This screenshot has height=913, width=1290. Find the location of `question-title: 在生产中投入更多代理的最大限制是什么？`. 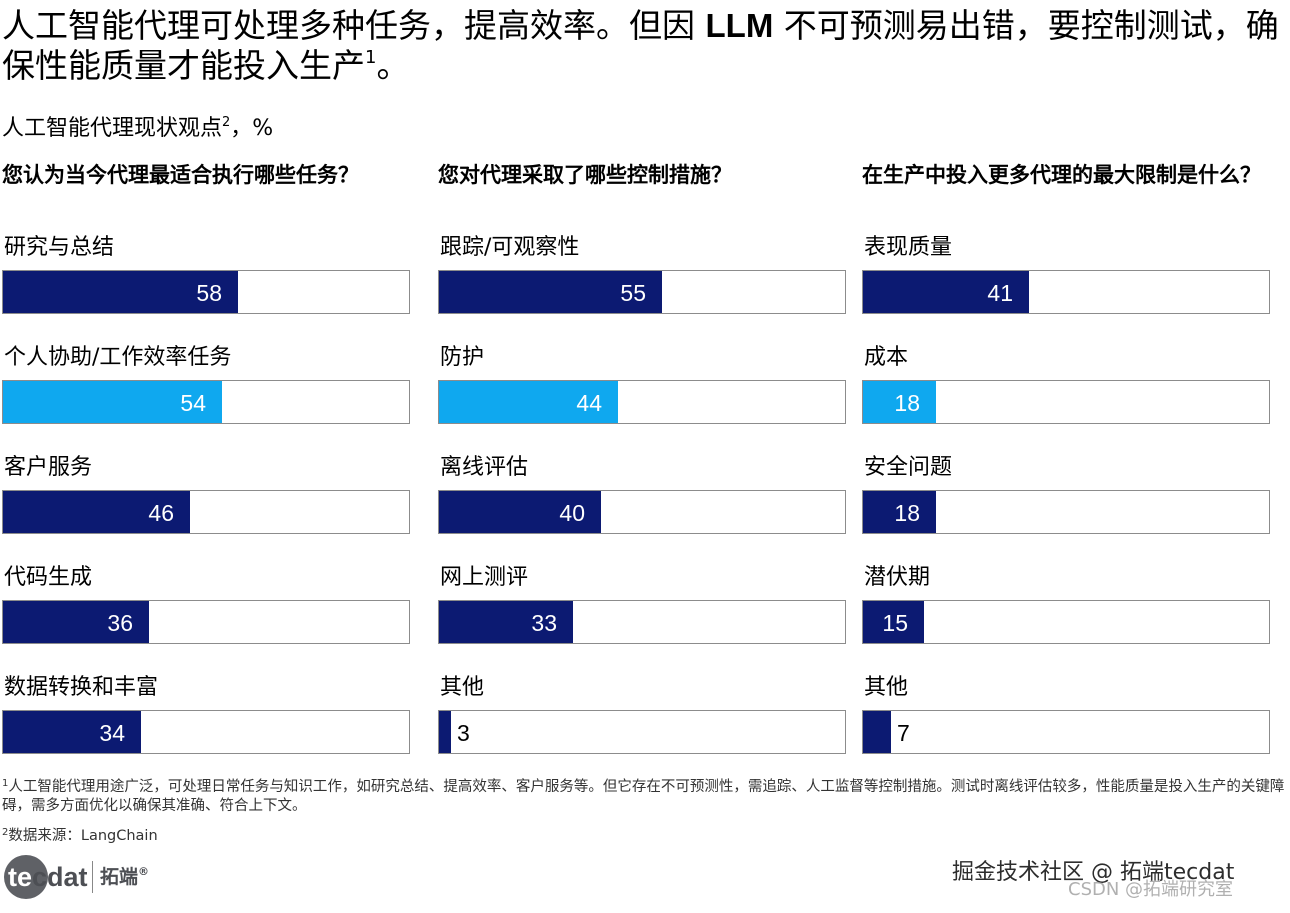

question-title: 在生产中投入更多代理的最大限制是什么？ is located at coordinates (1061, 175).